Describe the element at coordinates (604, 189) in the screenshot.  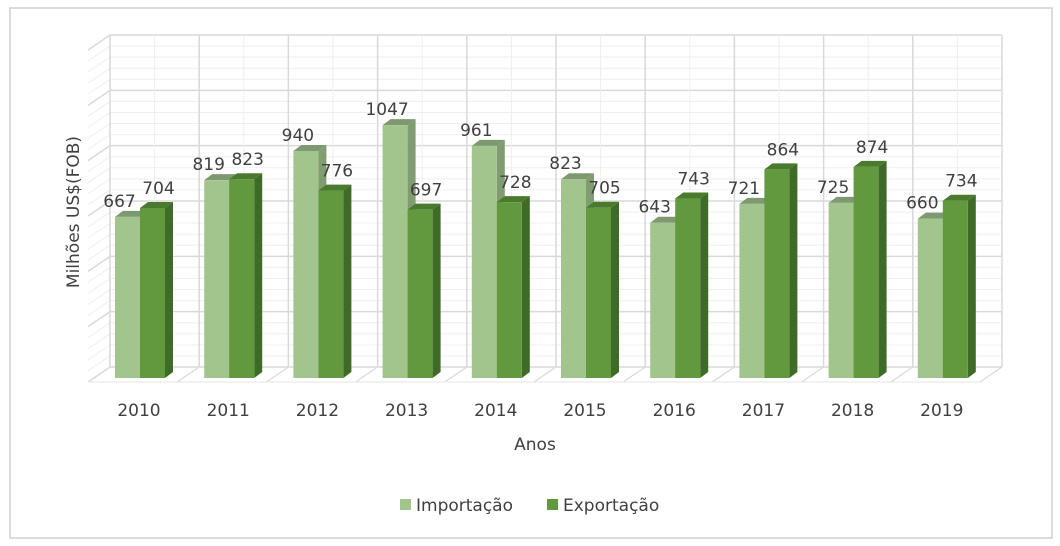
I see `data-label: 705` at that location.